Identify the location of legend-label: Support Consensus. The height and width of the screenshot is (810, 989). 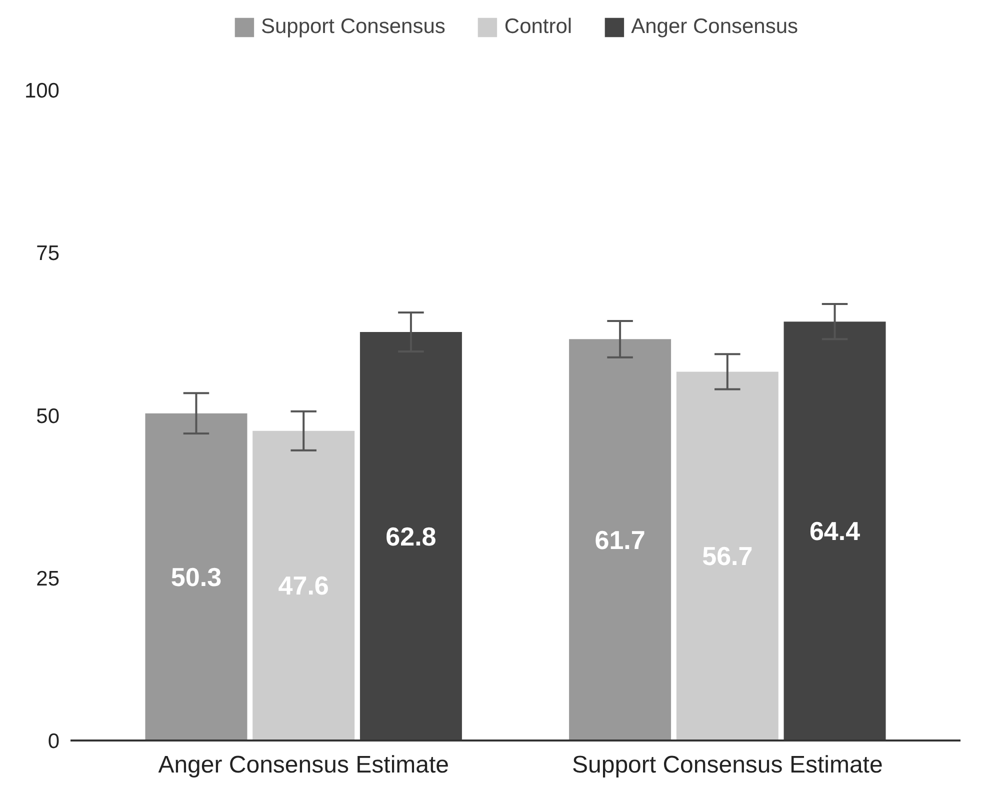
(353, 27).